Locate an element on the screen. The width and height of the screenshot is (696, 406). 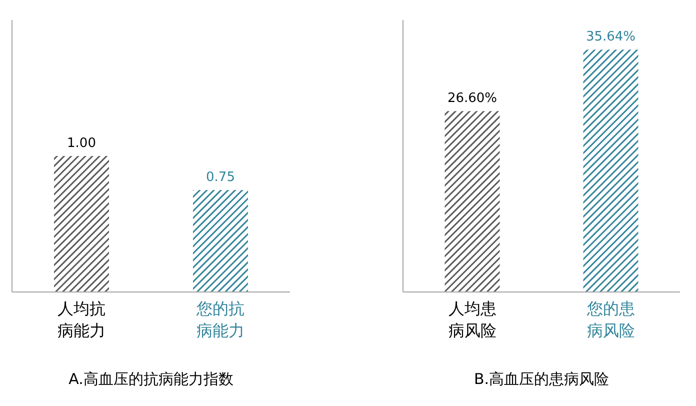
x-tick-label: 您的患病风险 is located at coordinates (610, 319).